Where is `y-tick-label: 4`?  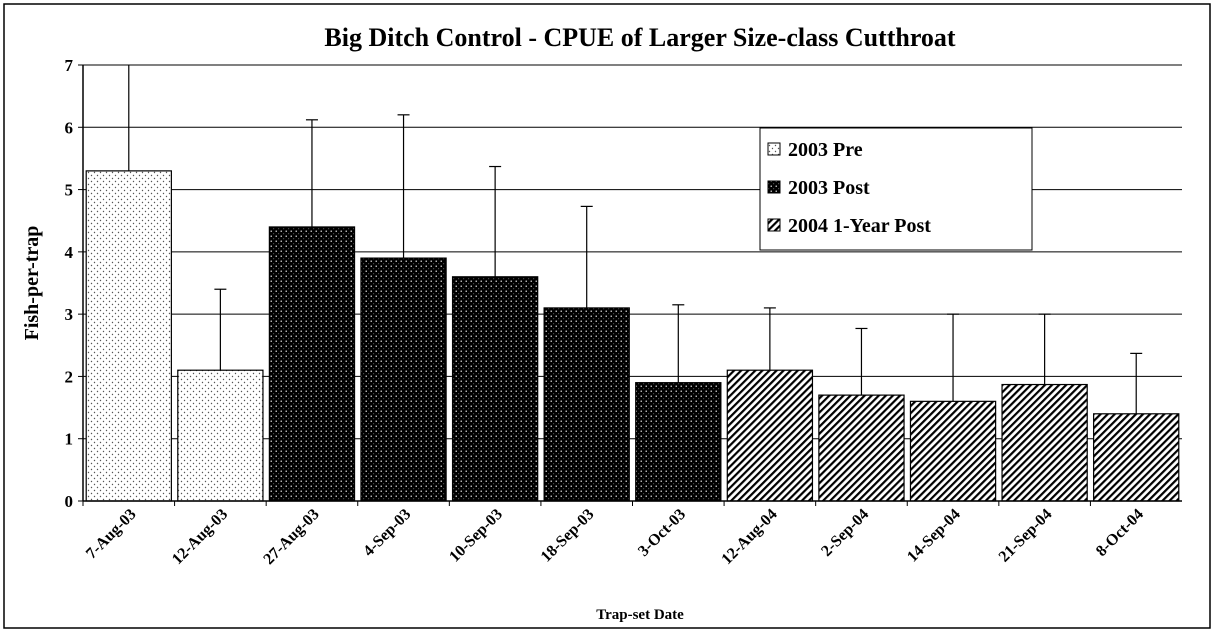 y-tick-label: 4 is located at coordinates (69, 252).